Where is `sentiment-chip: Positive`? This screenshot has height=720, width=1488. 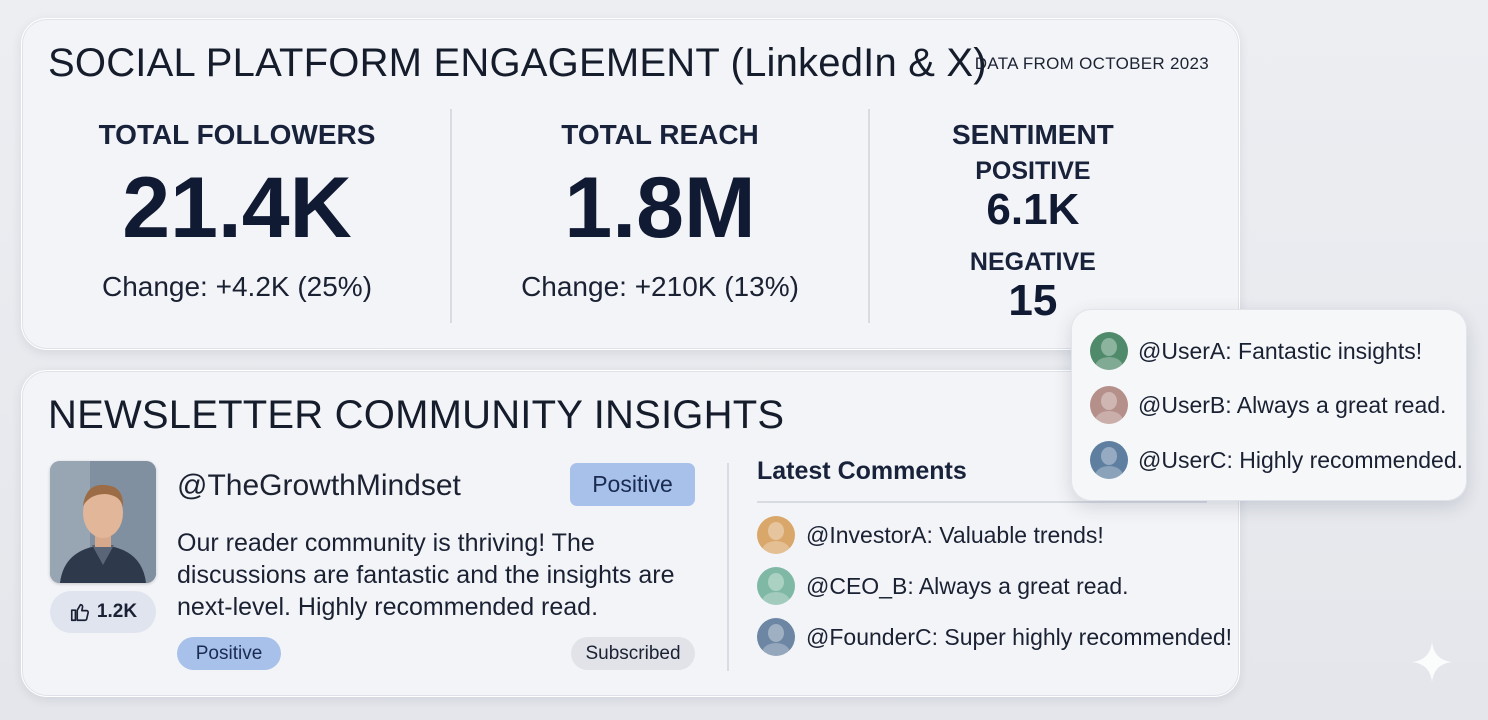
sentiment-chip: Positive is located at coordinates (632, 484).